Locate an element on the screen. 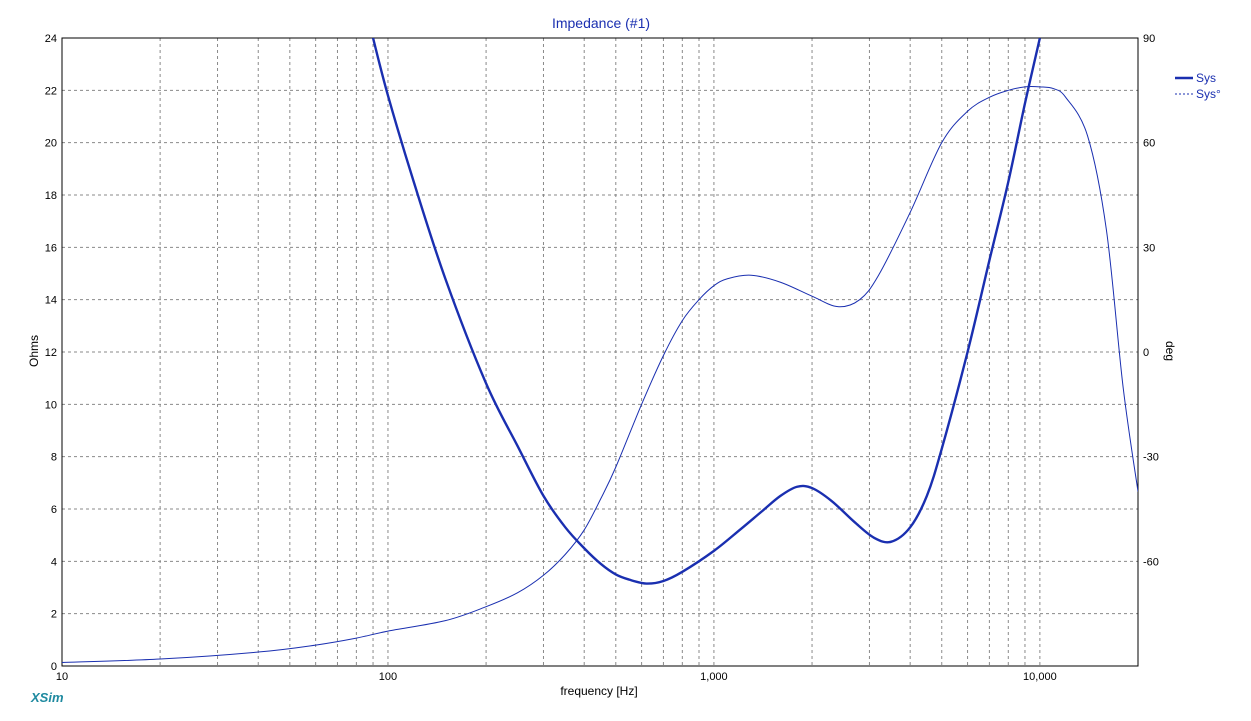 This screenshot has width=1251, height=721. y-tick-label: 10 is located at coordinates (51, 405).